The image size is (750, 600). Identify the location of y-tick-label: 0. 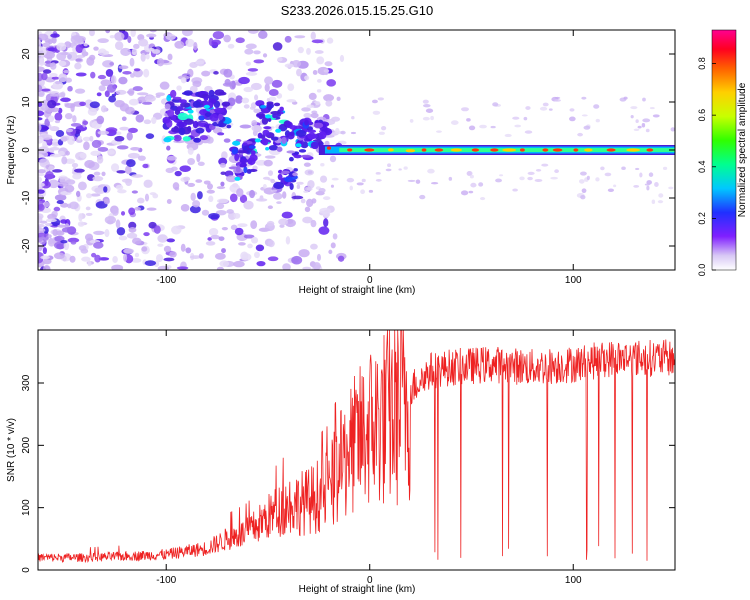
(26, 570).